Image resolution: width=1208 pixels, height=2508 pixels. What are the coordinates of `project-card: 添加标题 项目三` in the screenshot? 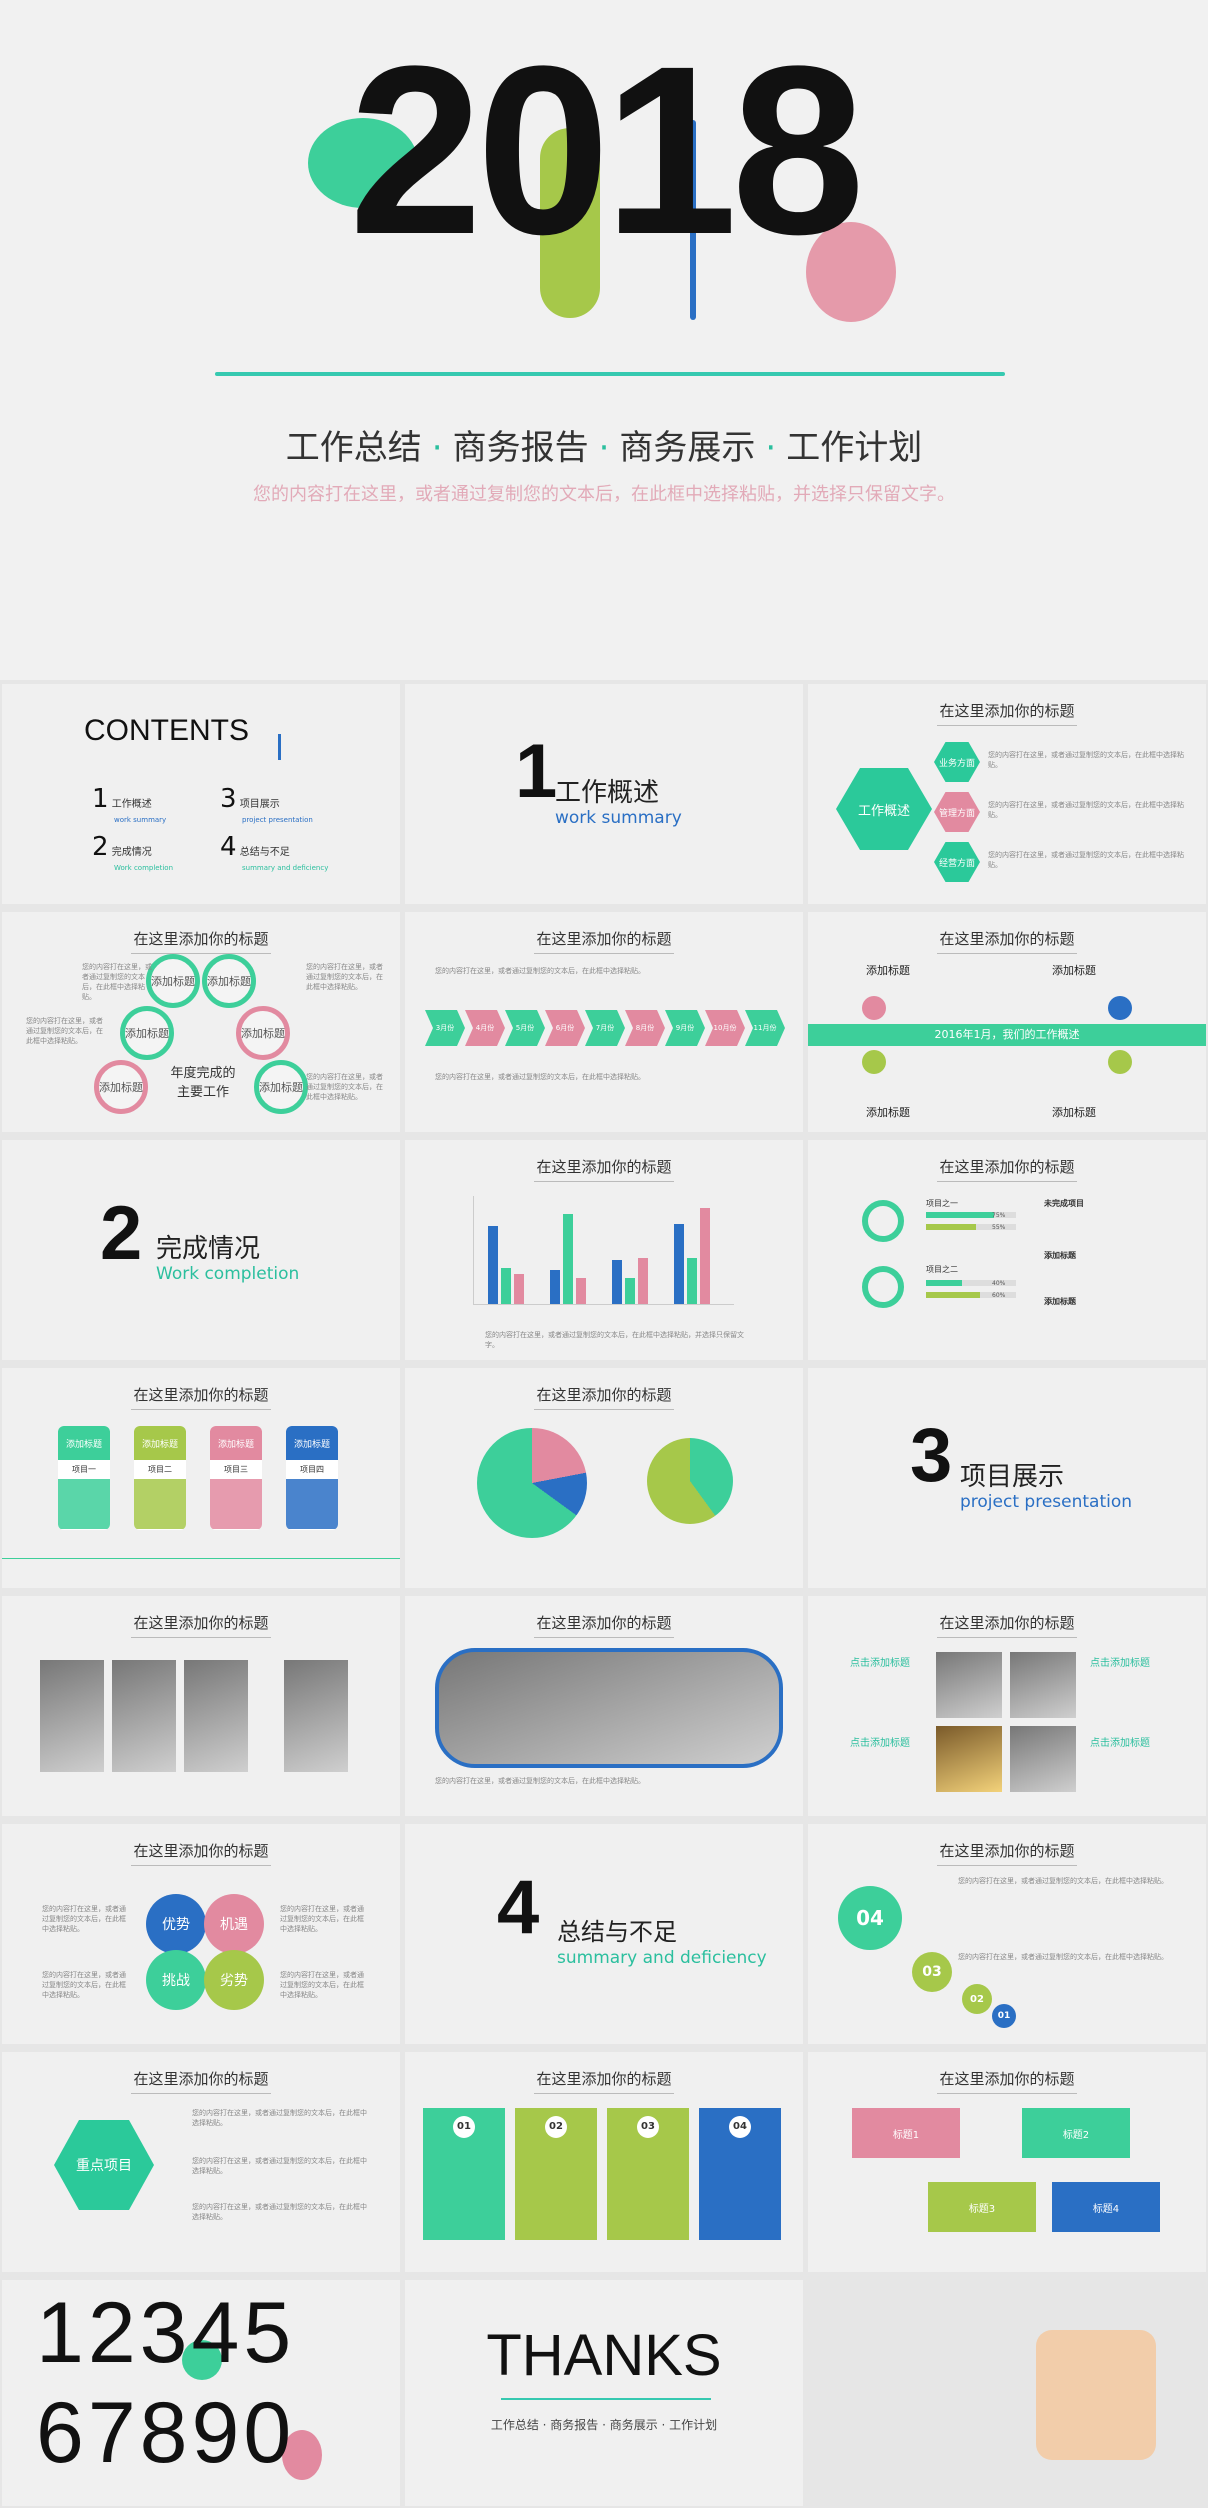 It's located at (236, 1478).